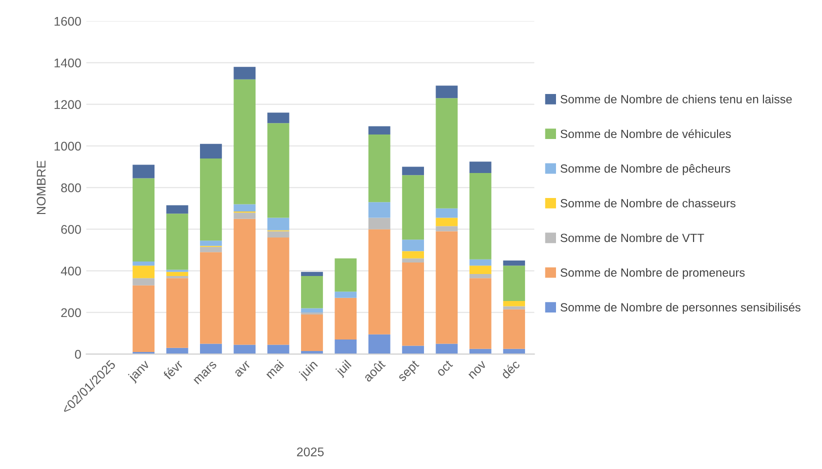 The width and height of the screenshot is (822, 469). I want to click on legend-label: Somme de Nombre de véhicules, so click(645, 133).